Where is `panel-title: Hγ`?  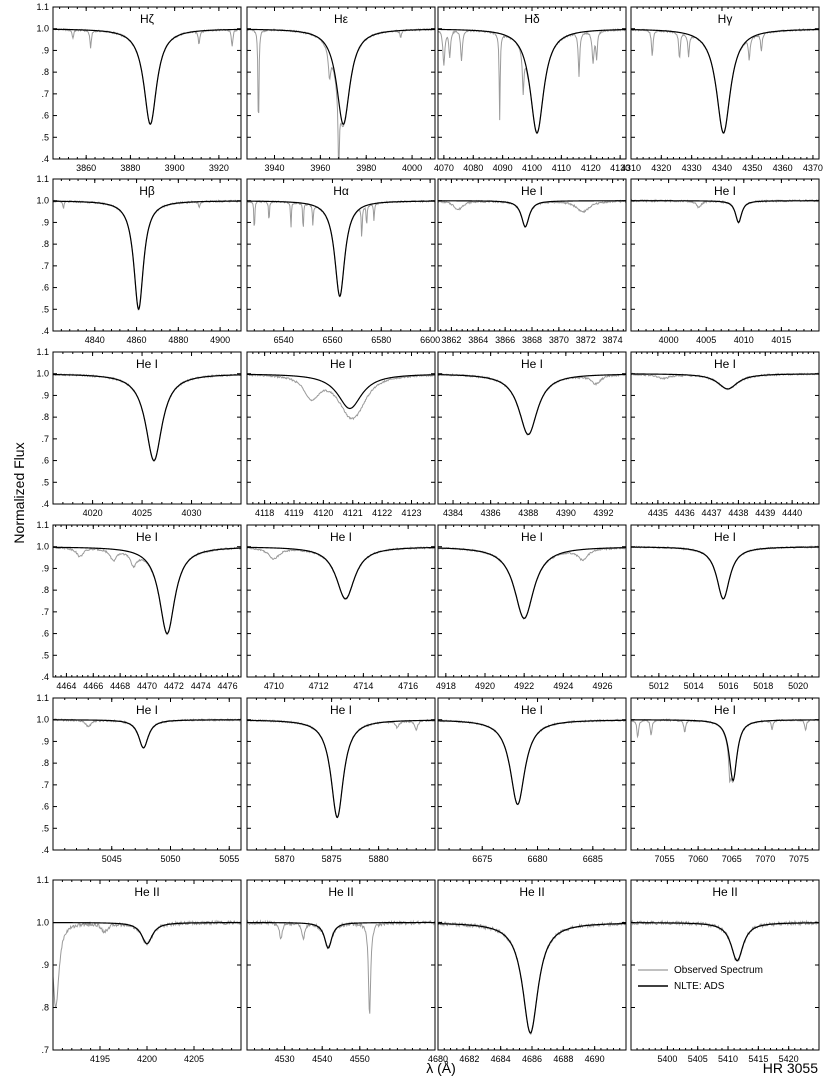
panel-title: Hγ is located at coordinates (725, 19).